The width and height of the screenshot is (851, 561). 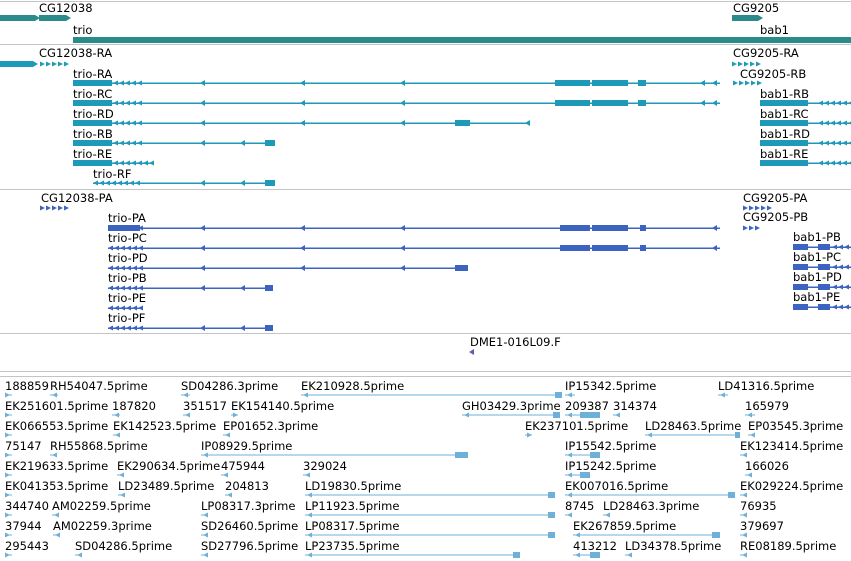 What do you see at coordinates (93, 94) in the screenshot?
I see `transcript-label: trio-RC` at bounding box center [93, 94].